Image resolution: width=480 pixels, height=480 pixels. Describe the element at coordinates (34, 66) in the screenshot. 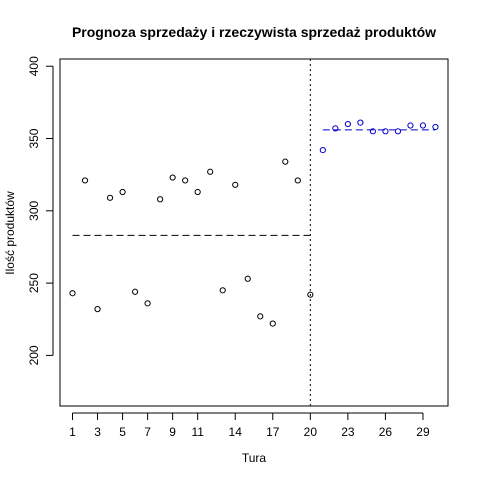

I see `y-tick-label: 400` at that location.